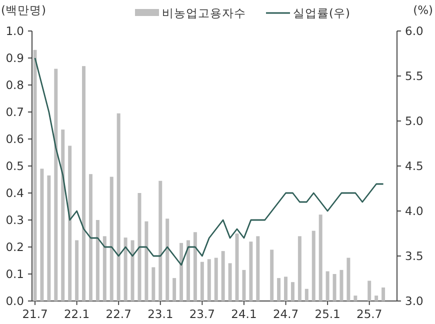  What do you see at coordinates (414, 31) in the screenshot?
I see `y2-tick-label: 6.0` at bounding box center [414, 31].